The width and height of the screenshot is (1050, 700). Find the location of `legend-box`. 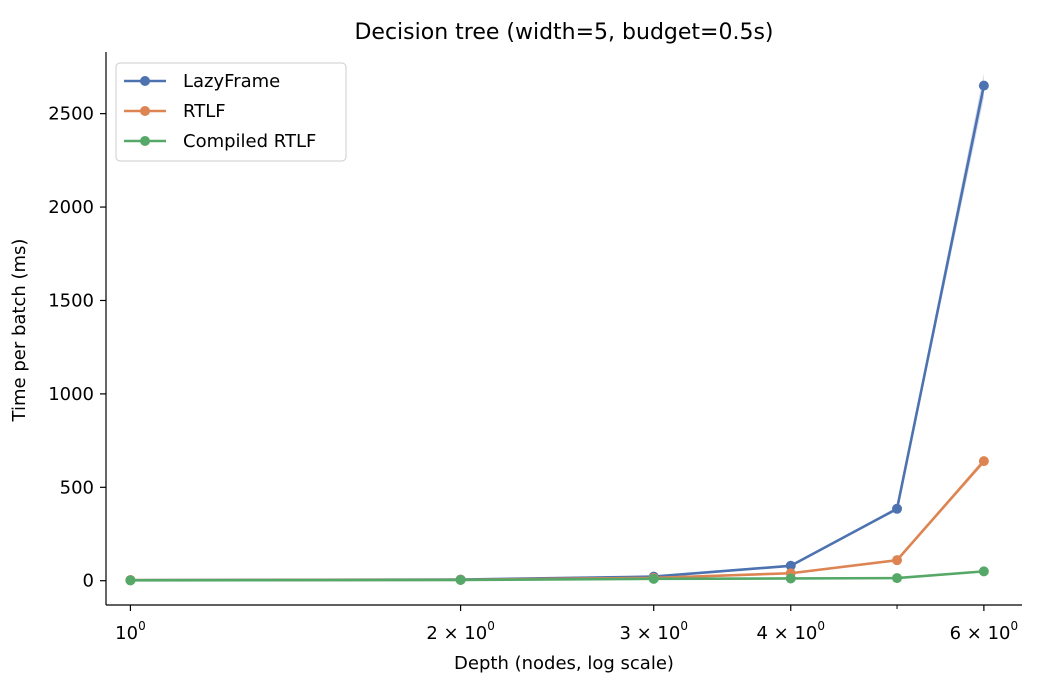

legend-box is located at coordinates (231, 112).